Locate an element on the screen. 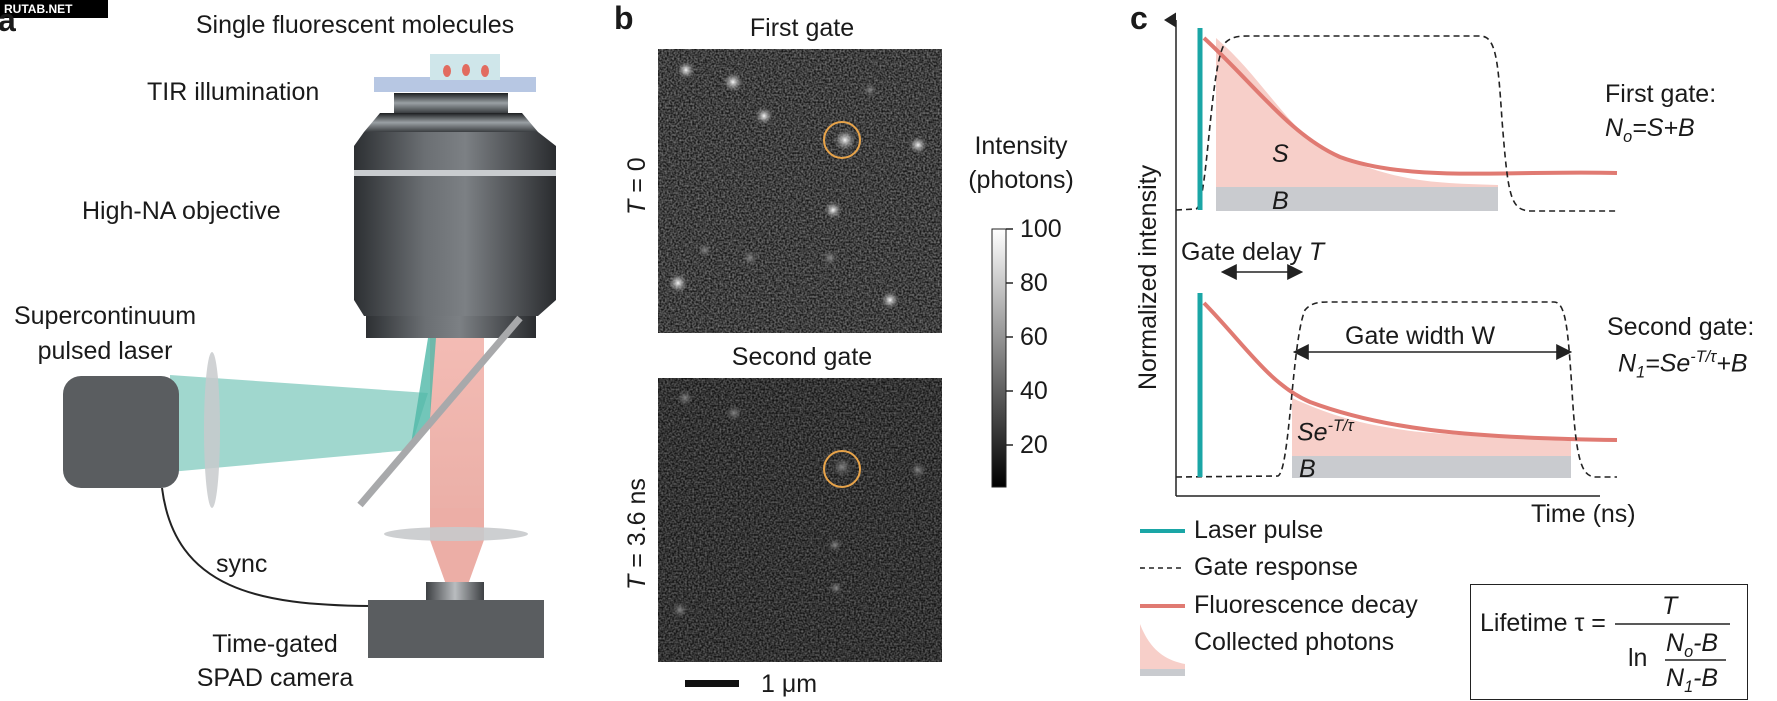 This screenshot has width=1777, height=701. tir-slide is located at coordinates (455, 84).